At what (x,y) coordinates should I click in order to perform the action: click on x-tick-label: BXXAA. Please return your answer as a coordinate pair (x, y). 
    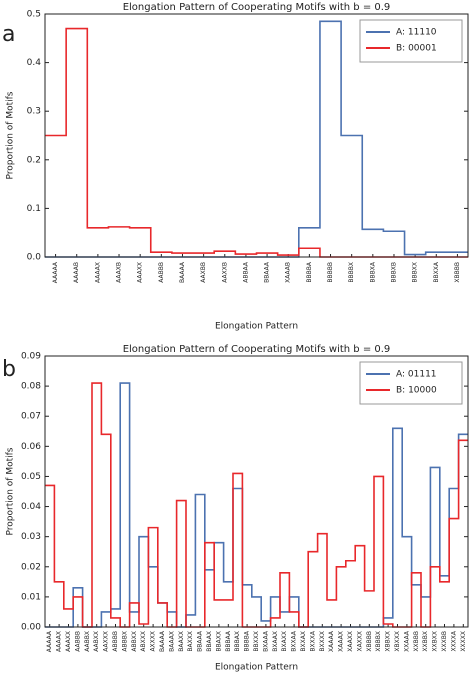
    Looking at the image, I should click on (294, 641).